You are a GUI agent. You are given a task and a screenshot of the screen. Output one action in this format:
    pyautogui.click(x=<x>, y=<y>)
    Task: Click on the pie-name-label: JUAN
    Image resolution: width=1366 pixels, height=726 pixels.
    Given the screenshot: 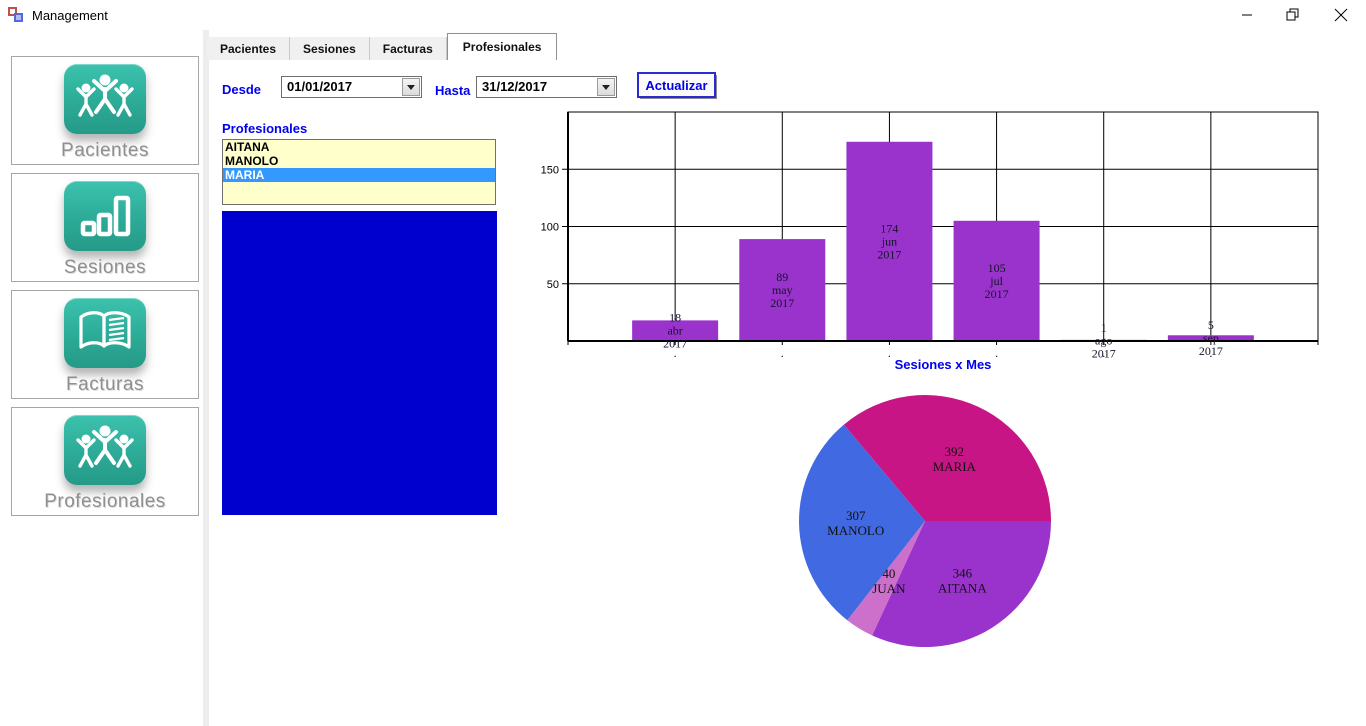 What is the action you would take?
    pyautogui.click(x=889, y=588)
    